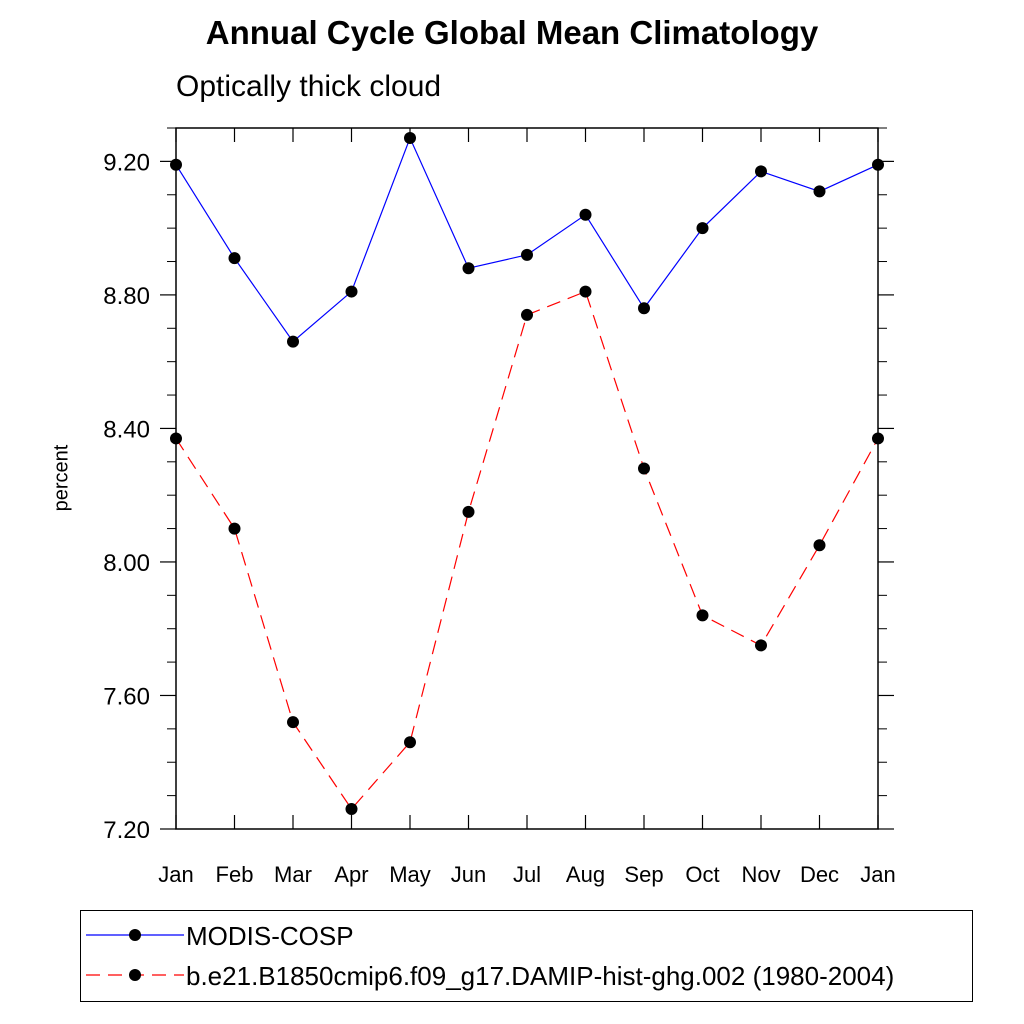 The width and height of the screenshot is (1024, 1024). I want to click on x-tick-label: May, so click(410, 874).